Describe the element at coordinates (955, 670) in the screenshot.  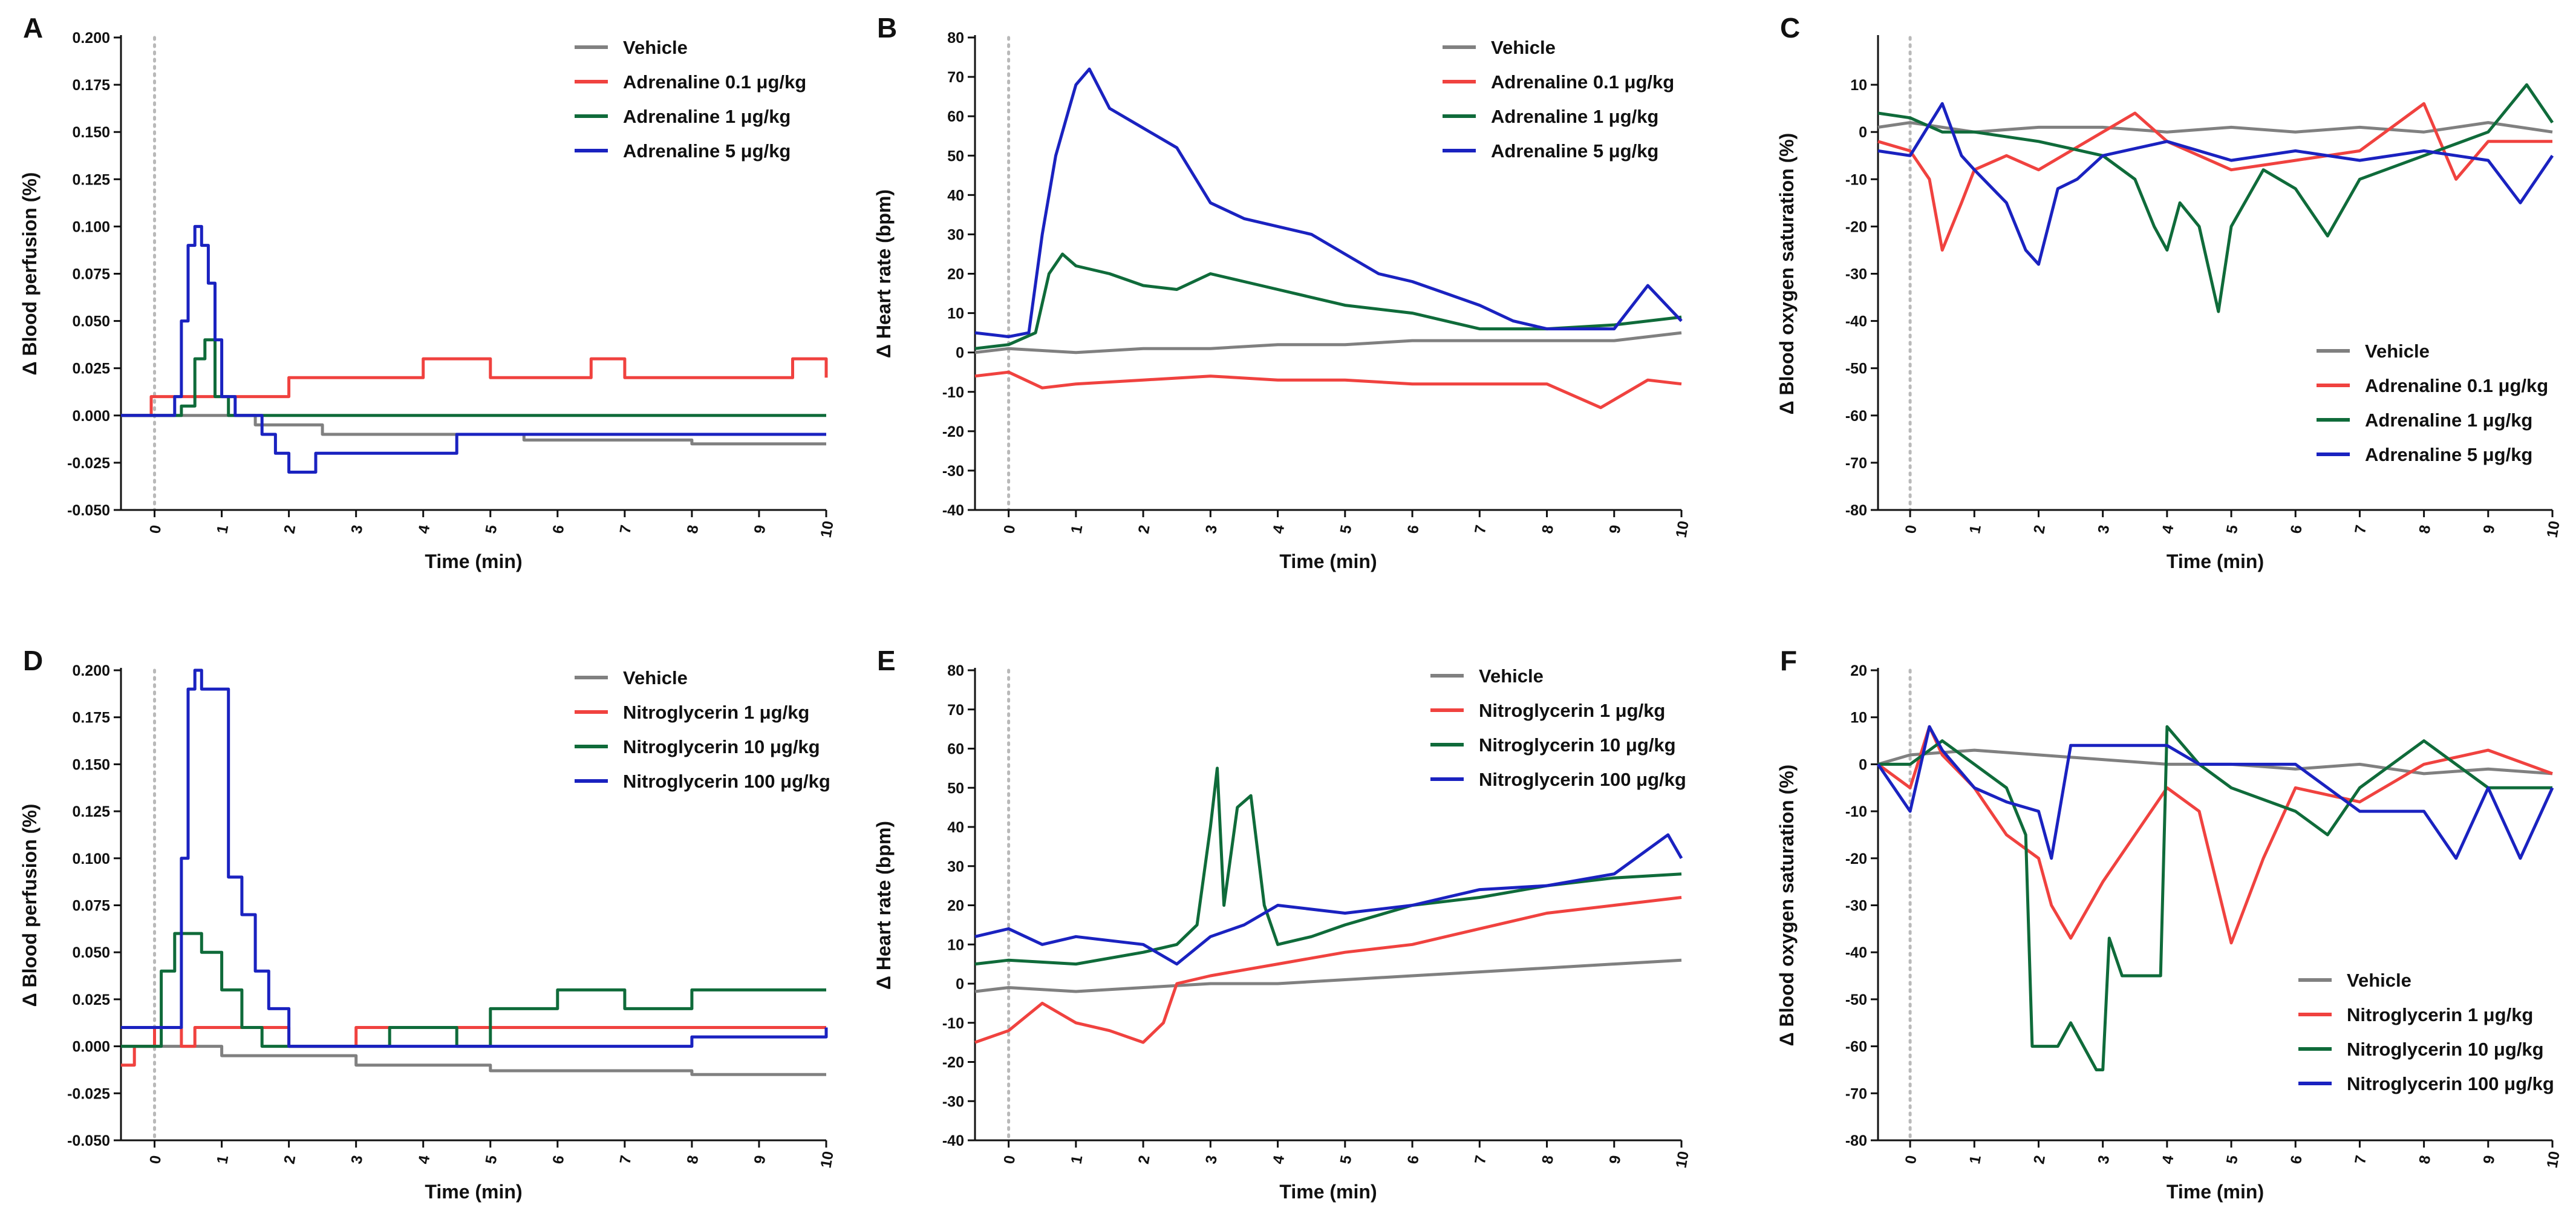
I see `y-tick-label: 80` at that location.